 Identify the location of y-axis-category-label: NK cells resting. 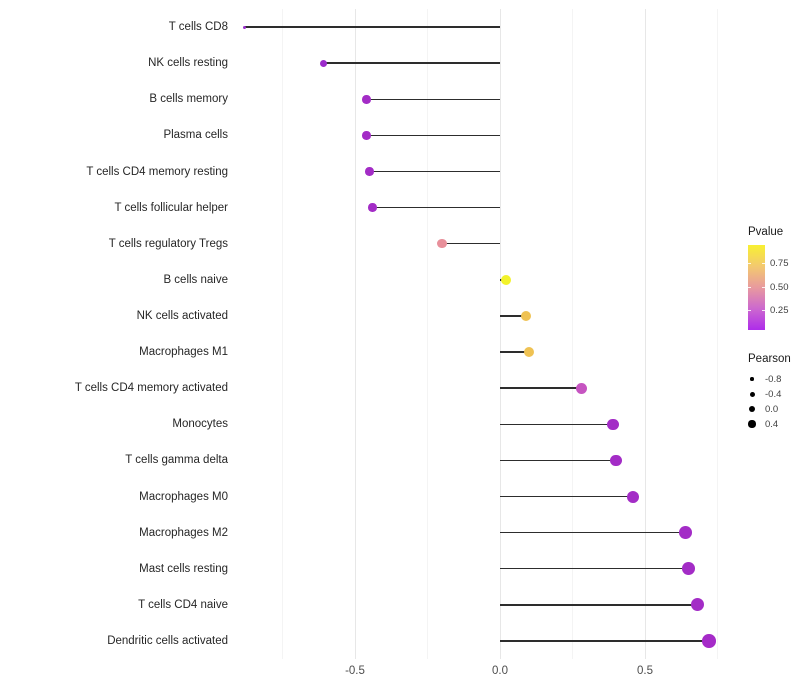
(188, 63).